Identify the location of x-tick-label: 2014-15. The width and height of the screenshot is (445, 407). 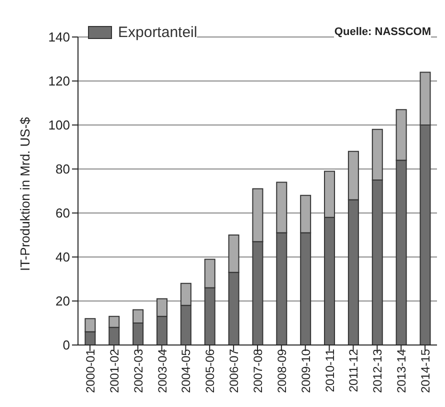
(425, 371).